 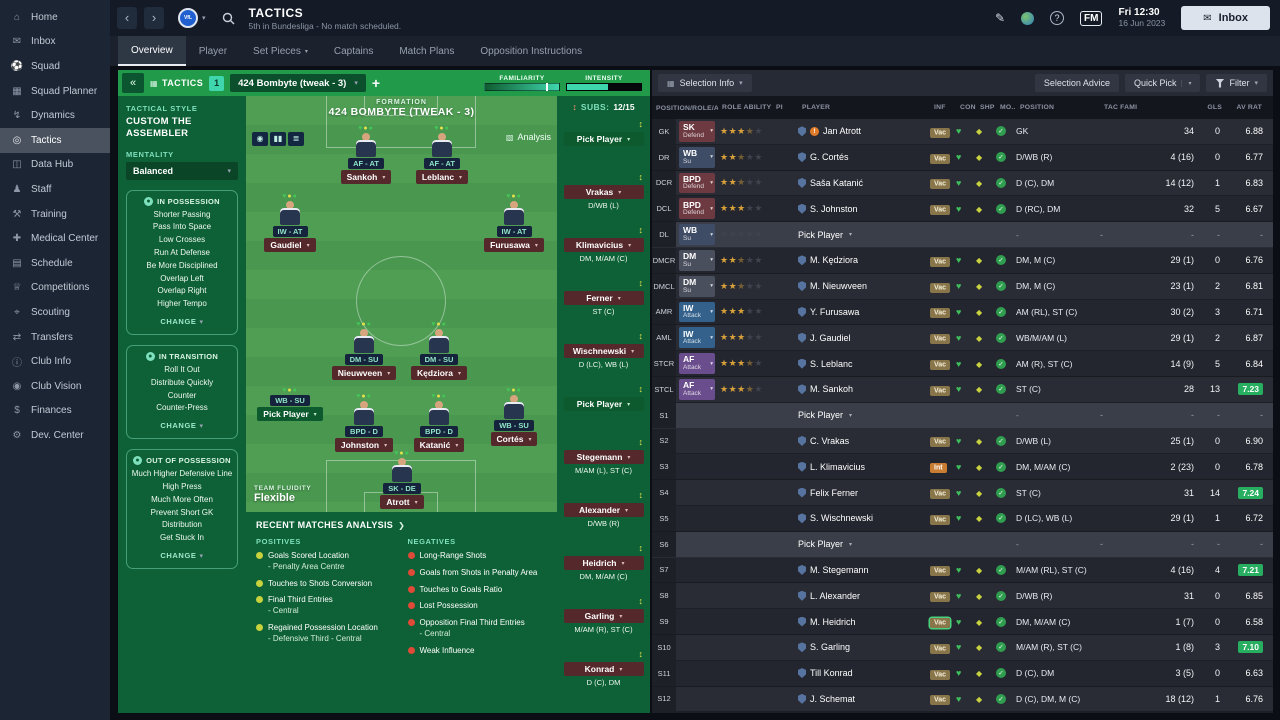 I want to click on help-icon: ?, so click(x=1057, y=18).